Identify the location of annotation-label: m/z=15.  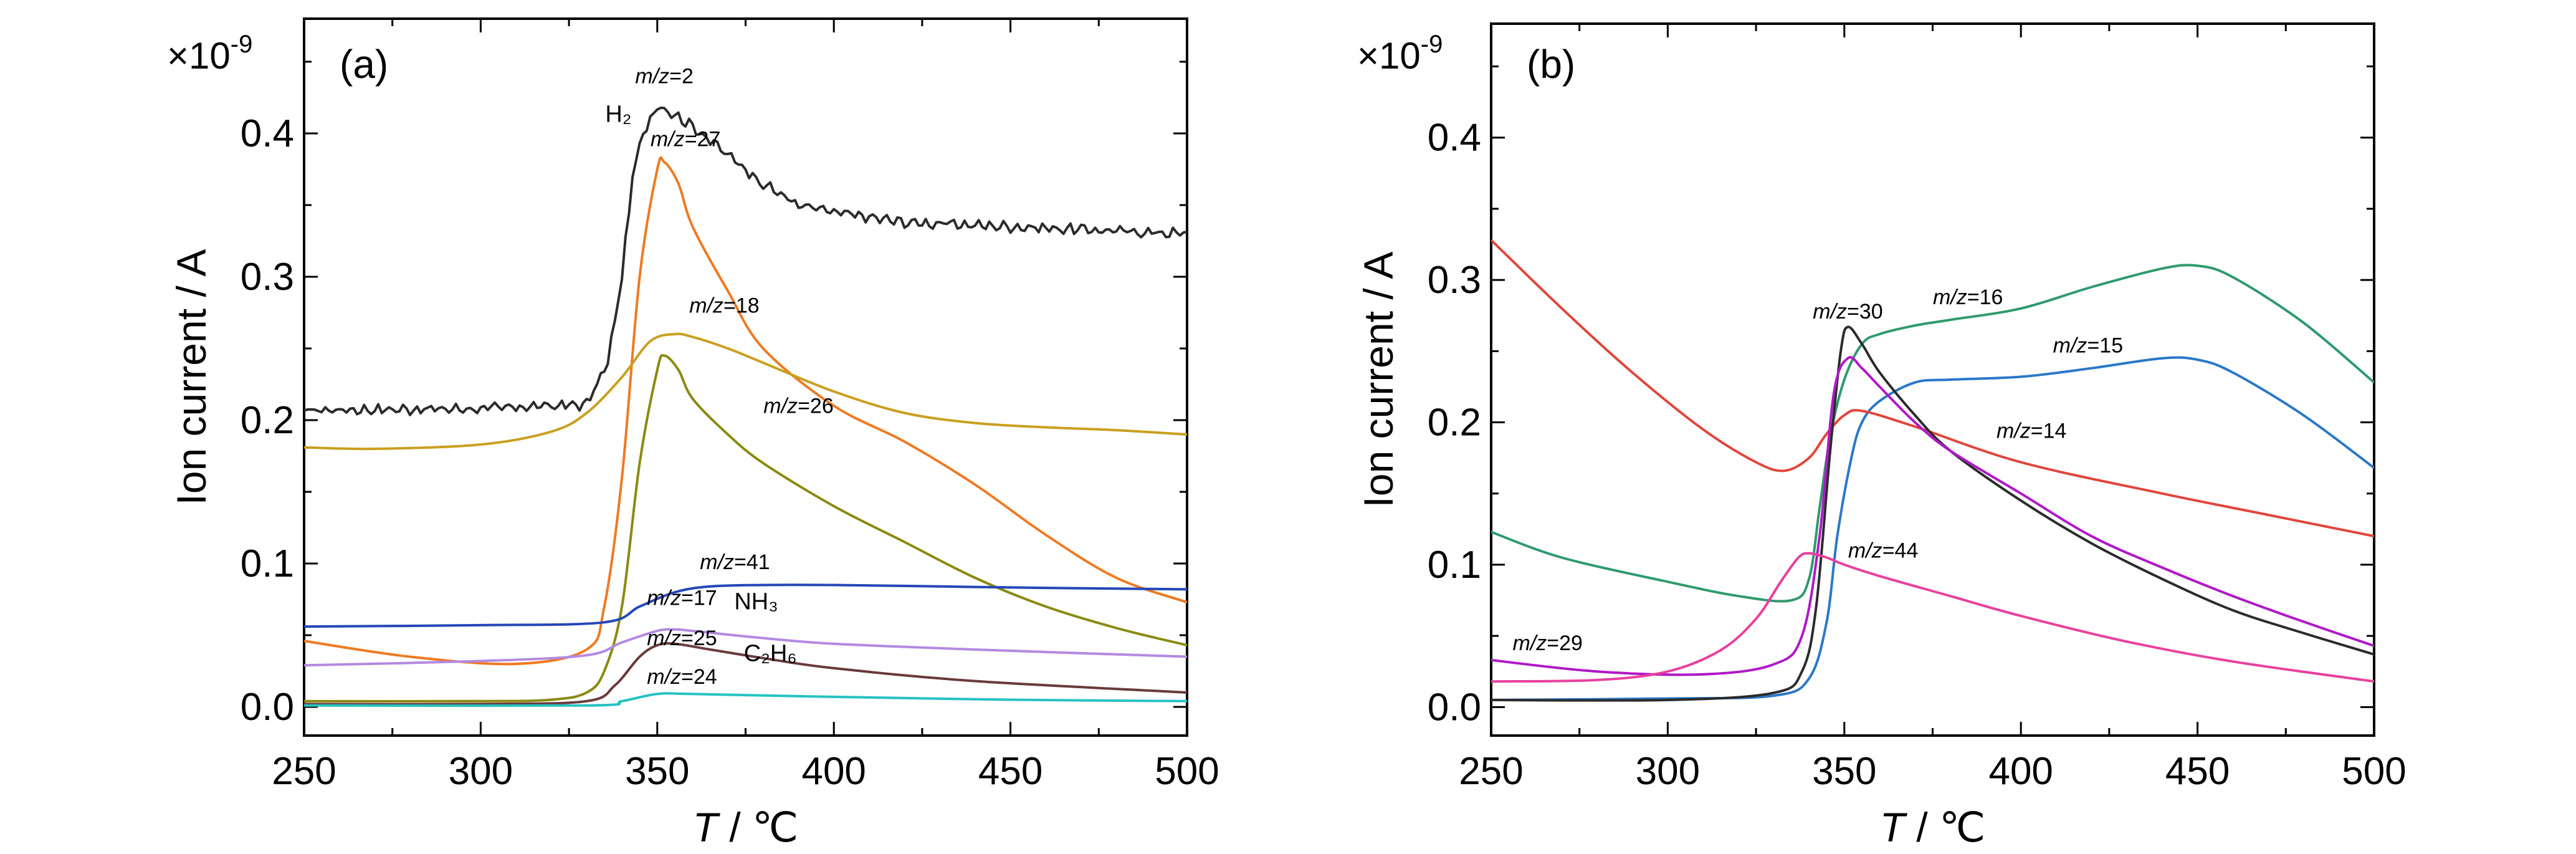
(2088, 346).